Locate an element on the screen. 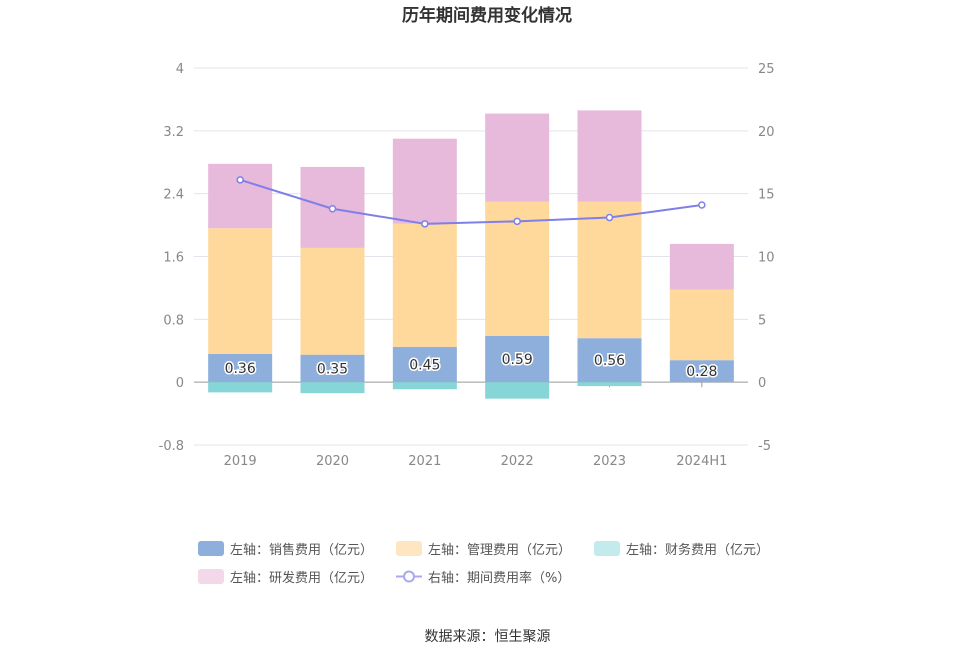 The image size is (975, 658). right-axis-tick-label: 25 is located at coordinates (766, 69).